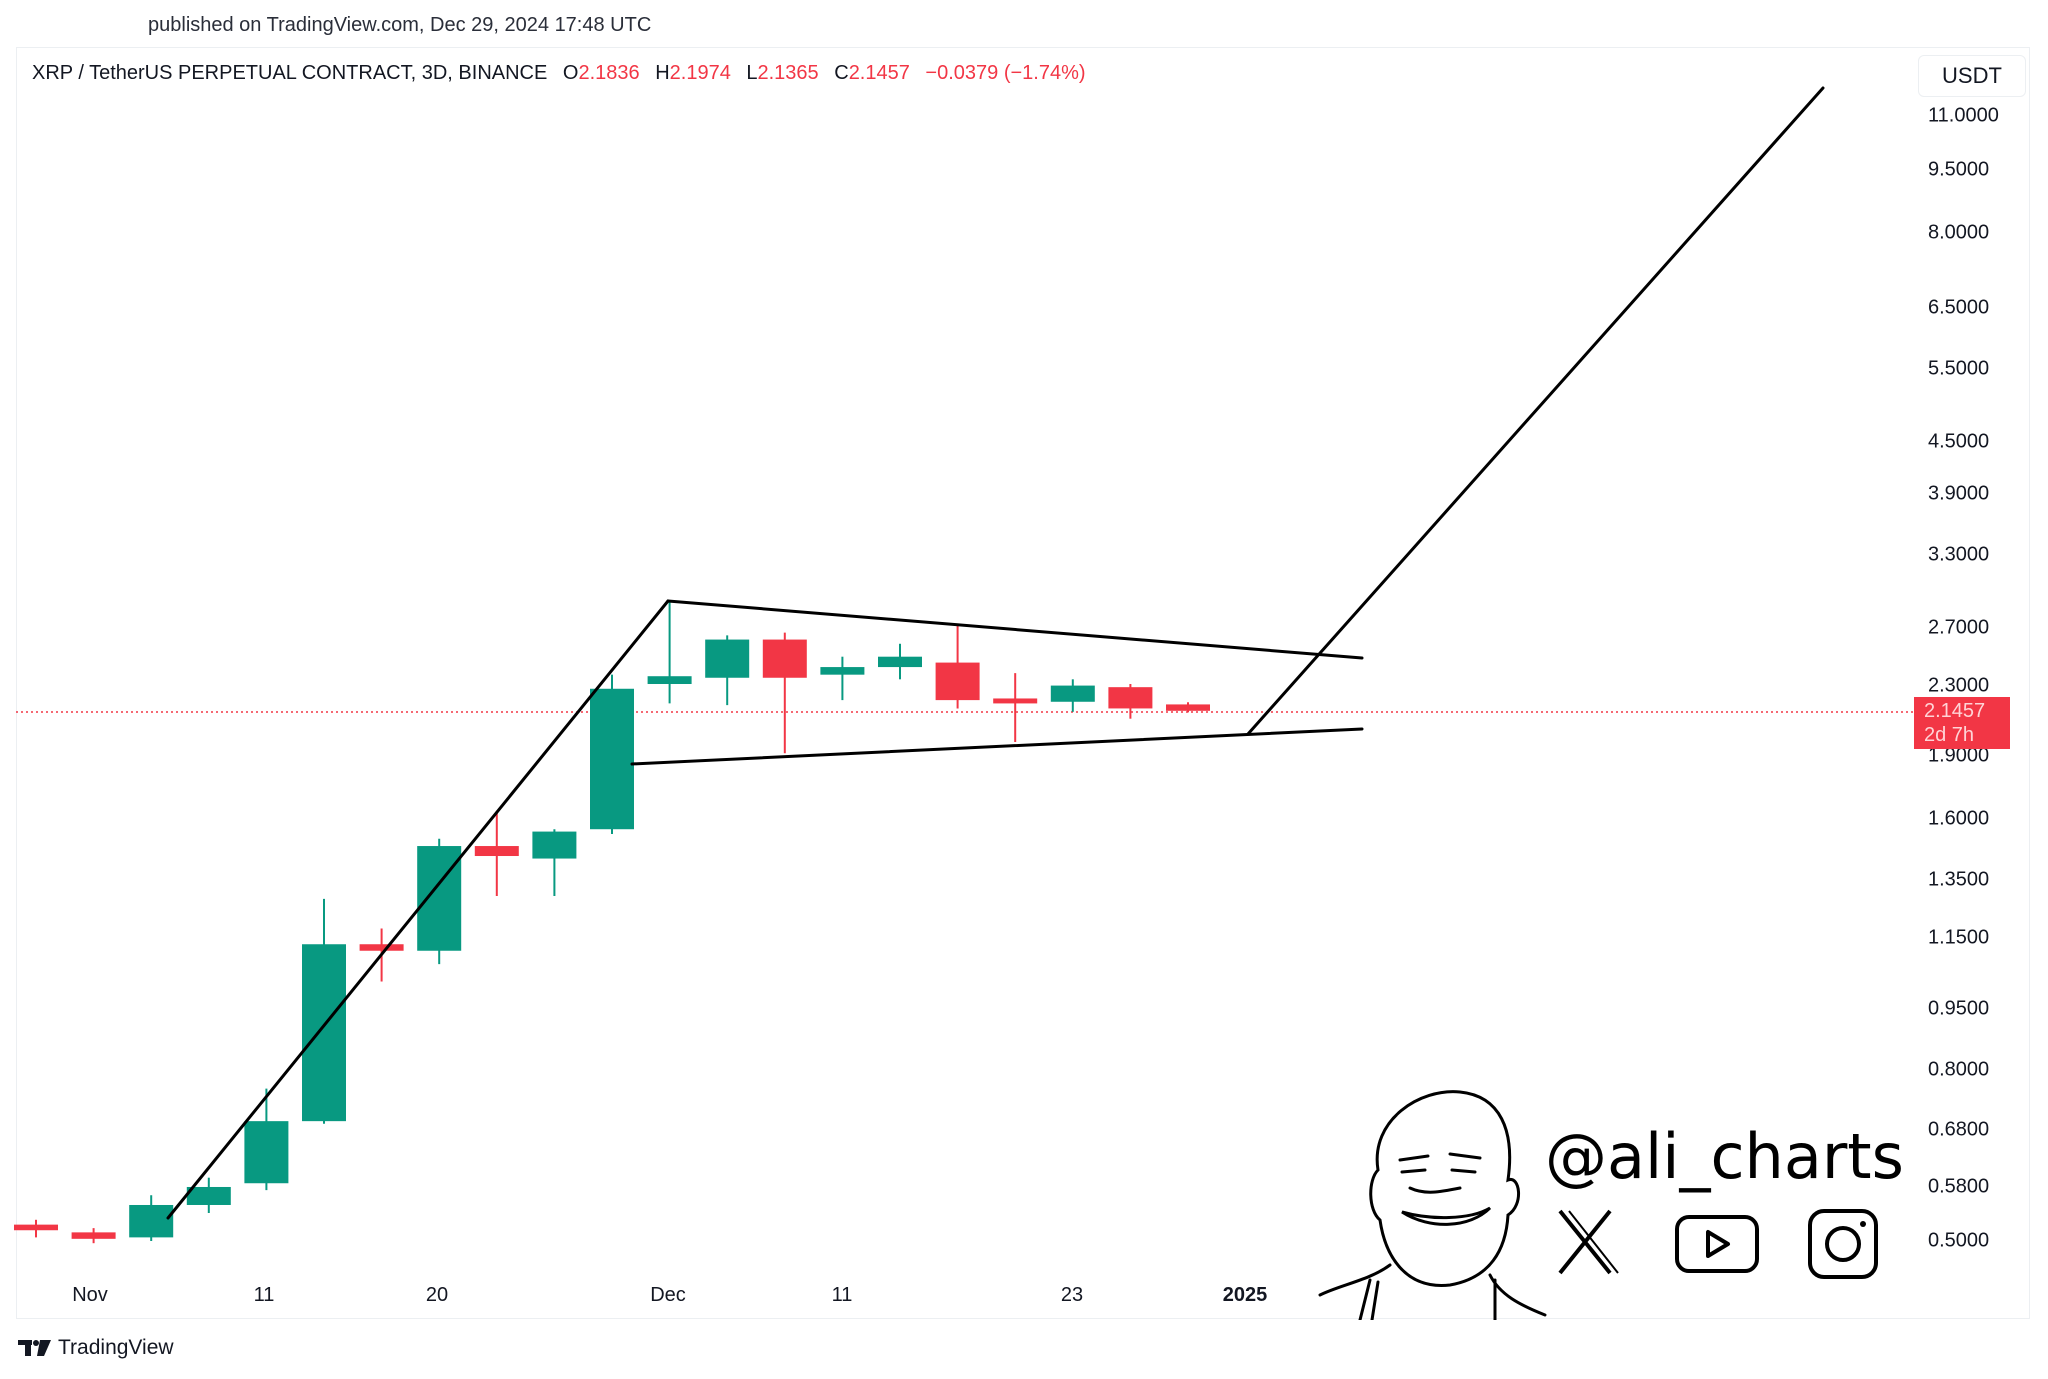 This screenshot has width=2048, height=1379. What do you see at coordinates (662, 73) in the screenshot?
I see `high-label: H` at bounding box center [662, 73].